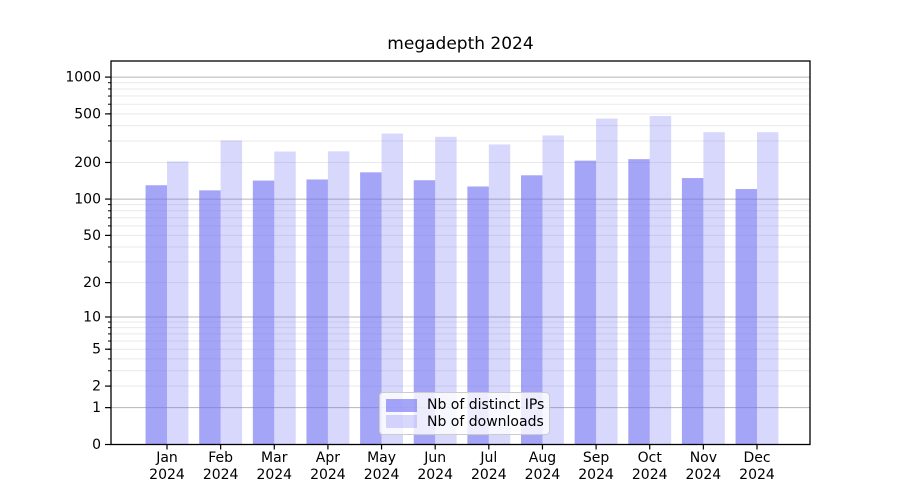  I want to click on legend-item-downloads: Nb of downloads, so click(465, 421).